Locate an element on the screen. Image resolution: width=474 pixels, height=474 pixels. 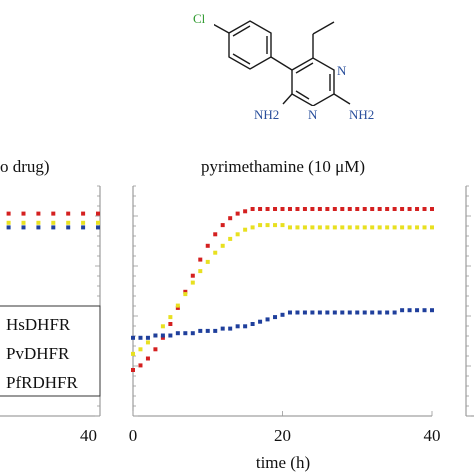
left-panel-series is located at coordinates (53, 220).